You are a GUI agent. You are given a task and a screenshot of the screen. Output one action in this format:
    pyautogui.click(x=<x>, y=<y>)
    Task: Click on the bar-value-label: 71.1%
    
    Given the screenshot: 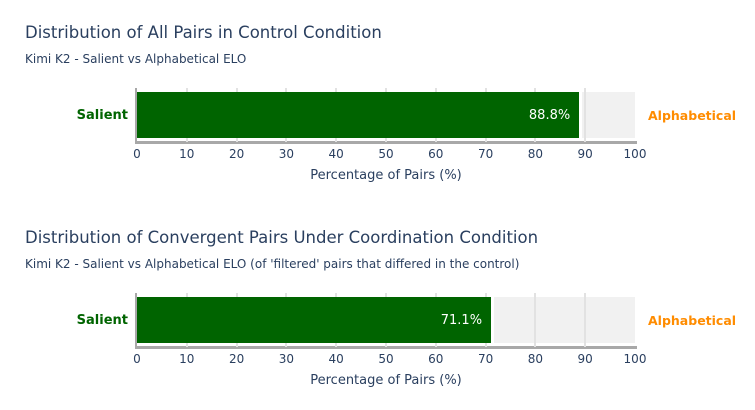 What is the action you would take?
    pyautogui.click(x=461, y=320)
    